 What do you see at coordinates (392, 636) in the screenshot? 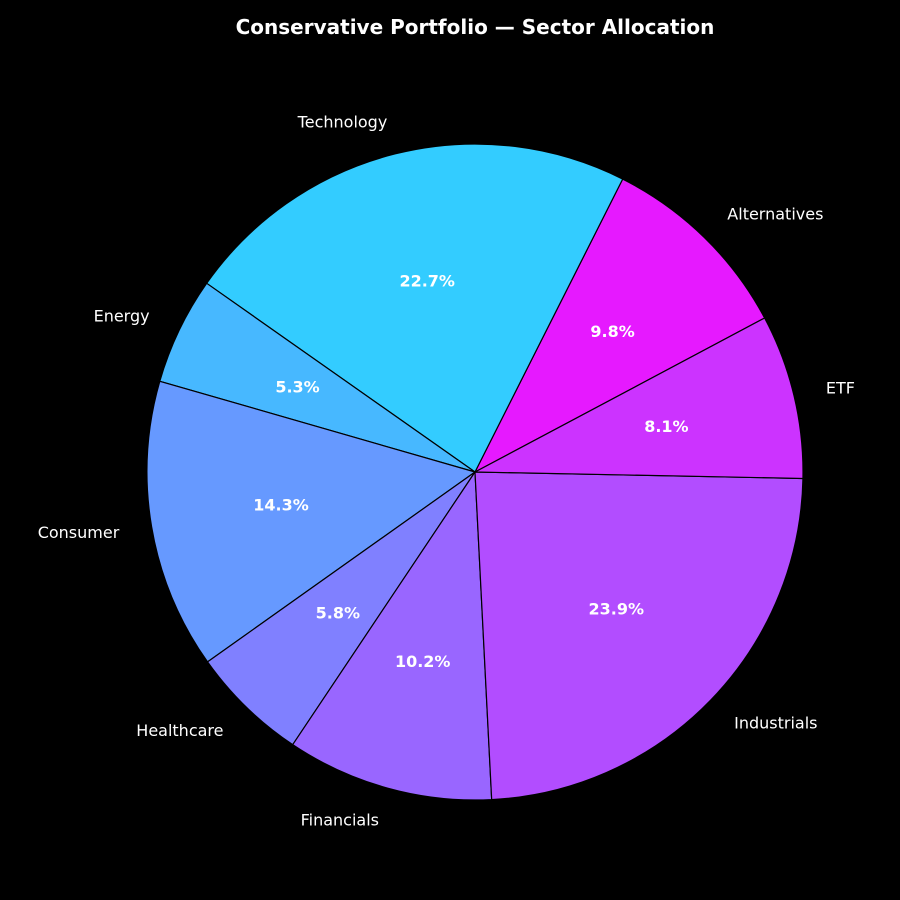
I see `pie-slice-financials` at bounding box center [392, 636].